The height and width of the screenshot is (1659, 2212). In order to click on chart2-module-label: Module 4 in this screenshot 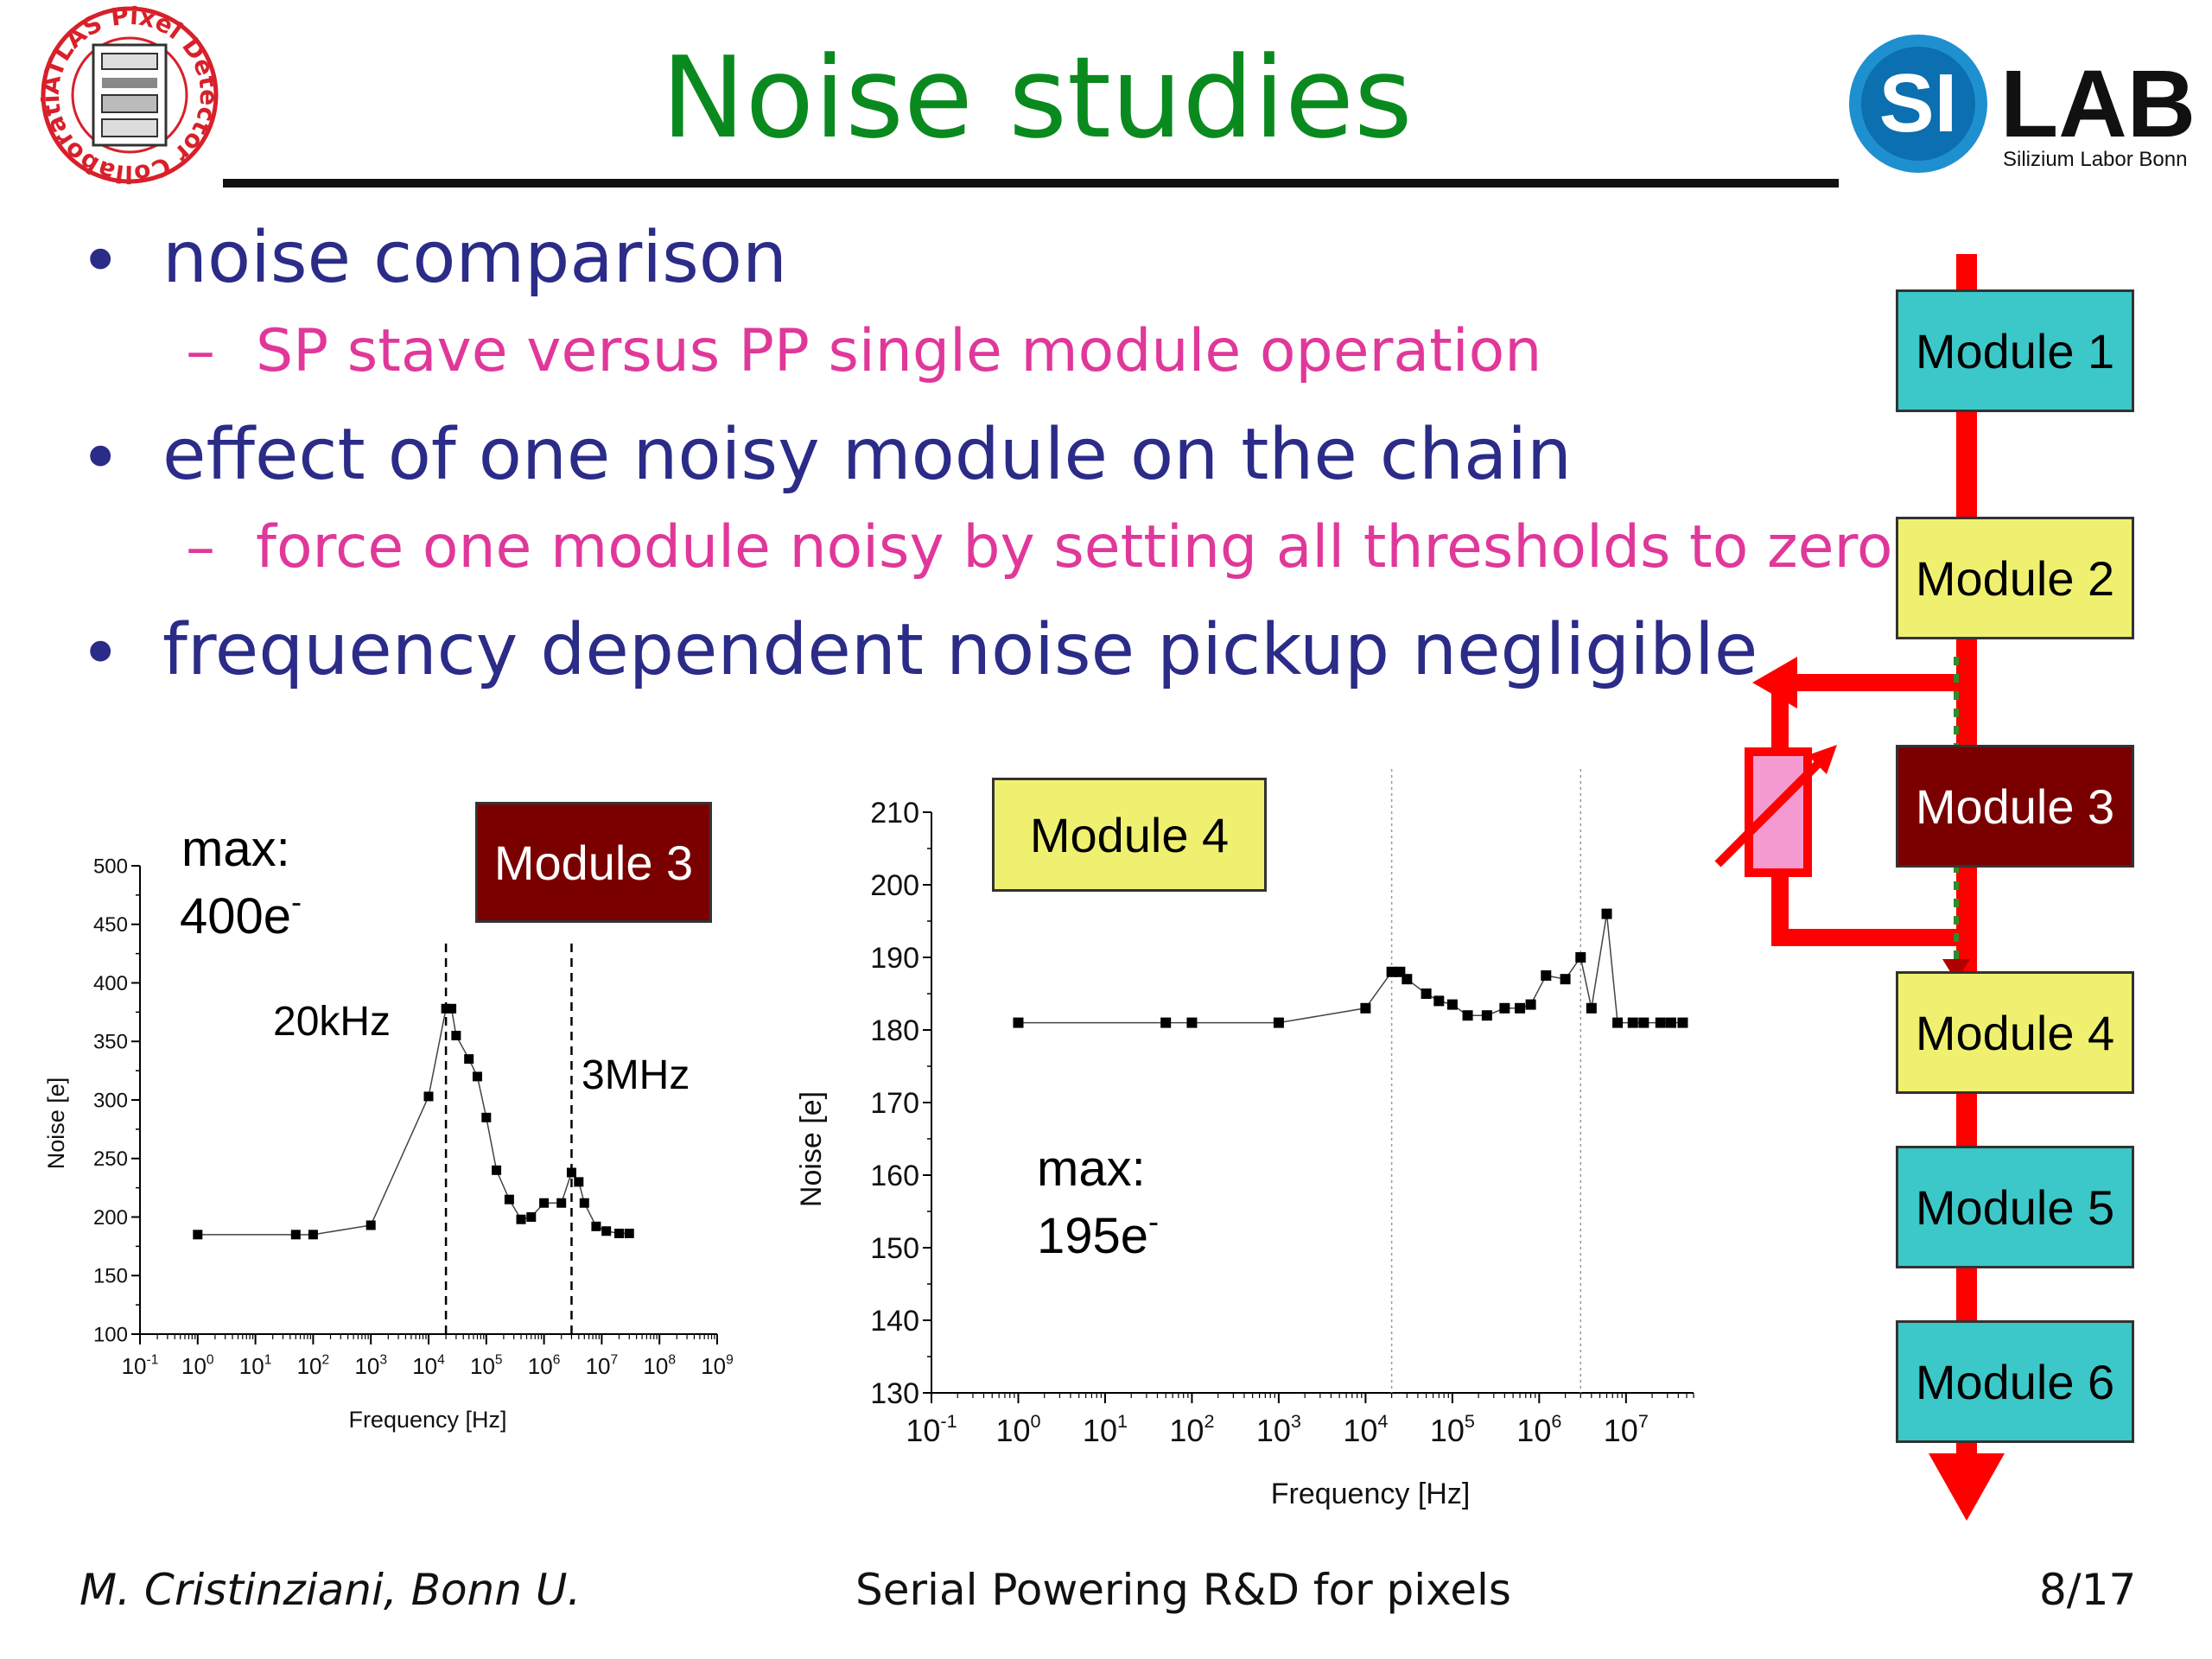, I will do `click(1129, 835)`.